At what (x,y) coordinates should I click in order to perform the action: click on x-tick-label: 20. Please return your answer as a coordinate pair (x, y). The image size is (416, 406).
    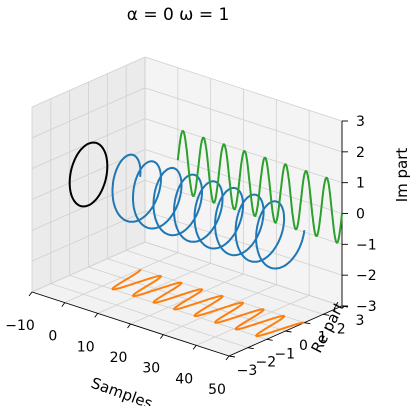
    Looking at the image, I should click on (119, 358).